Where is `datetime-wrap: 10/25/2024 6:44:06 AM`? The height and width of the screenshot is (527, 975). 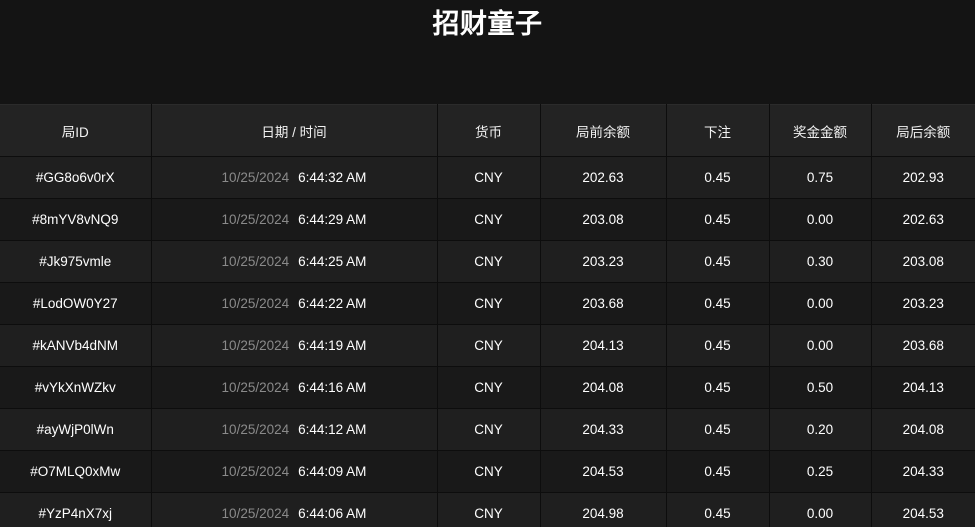 datetime-wrap: 10/25/2024 6:44:06 AM is located at coordinates (294, 513).